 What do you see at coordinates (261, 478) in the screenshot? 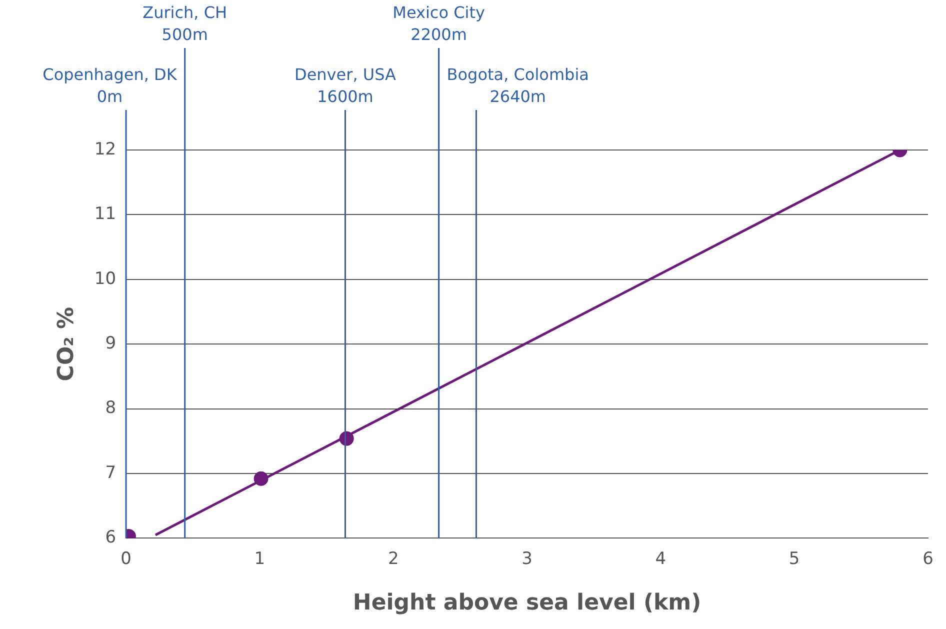
I see `point` at bounding box center [261, 478].